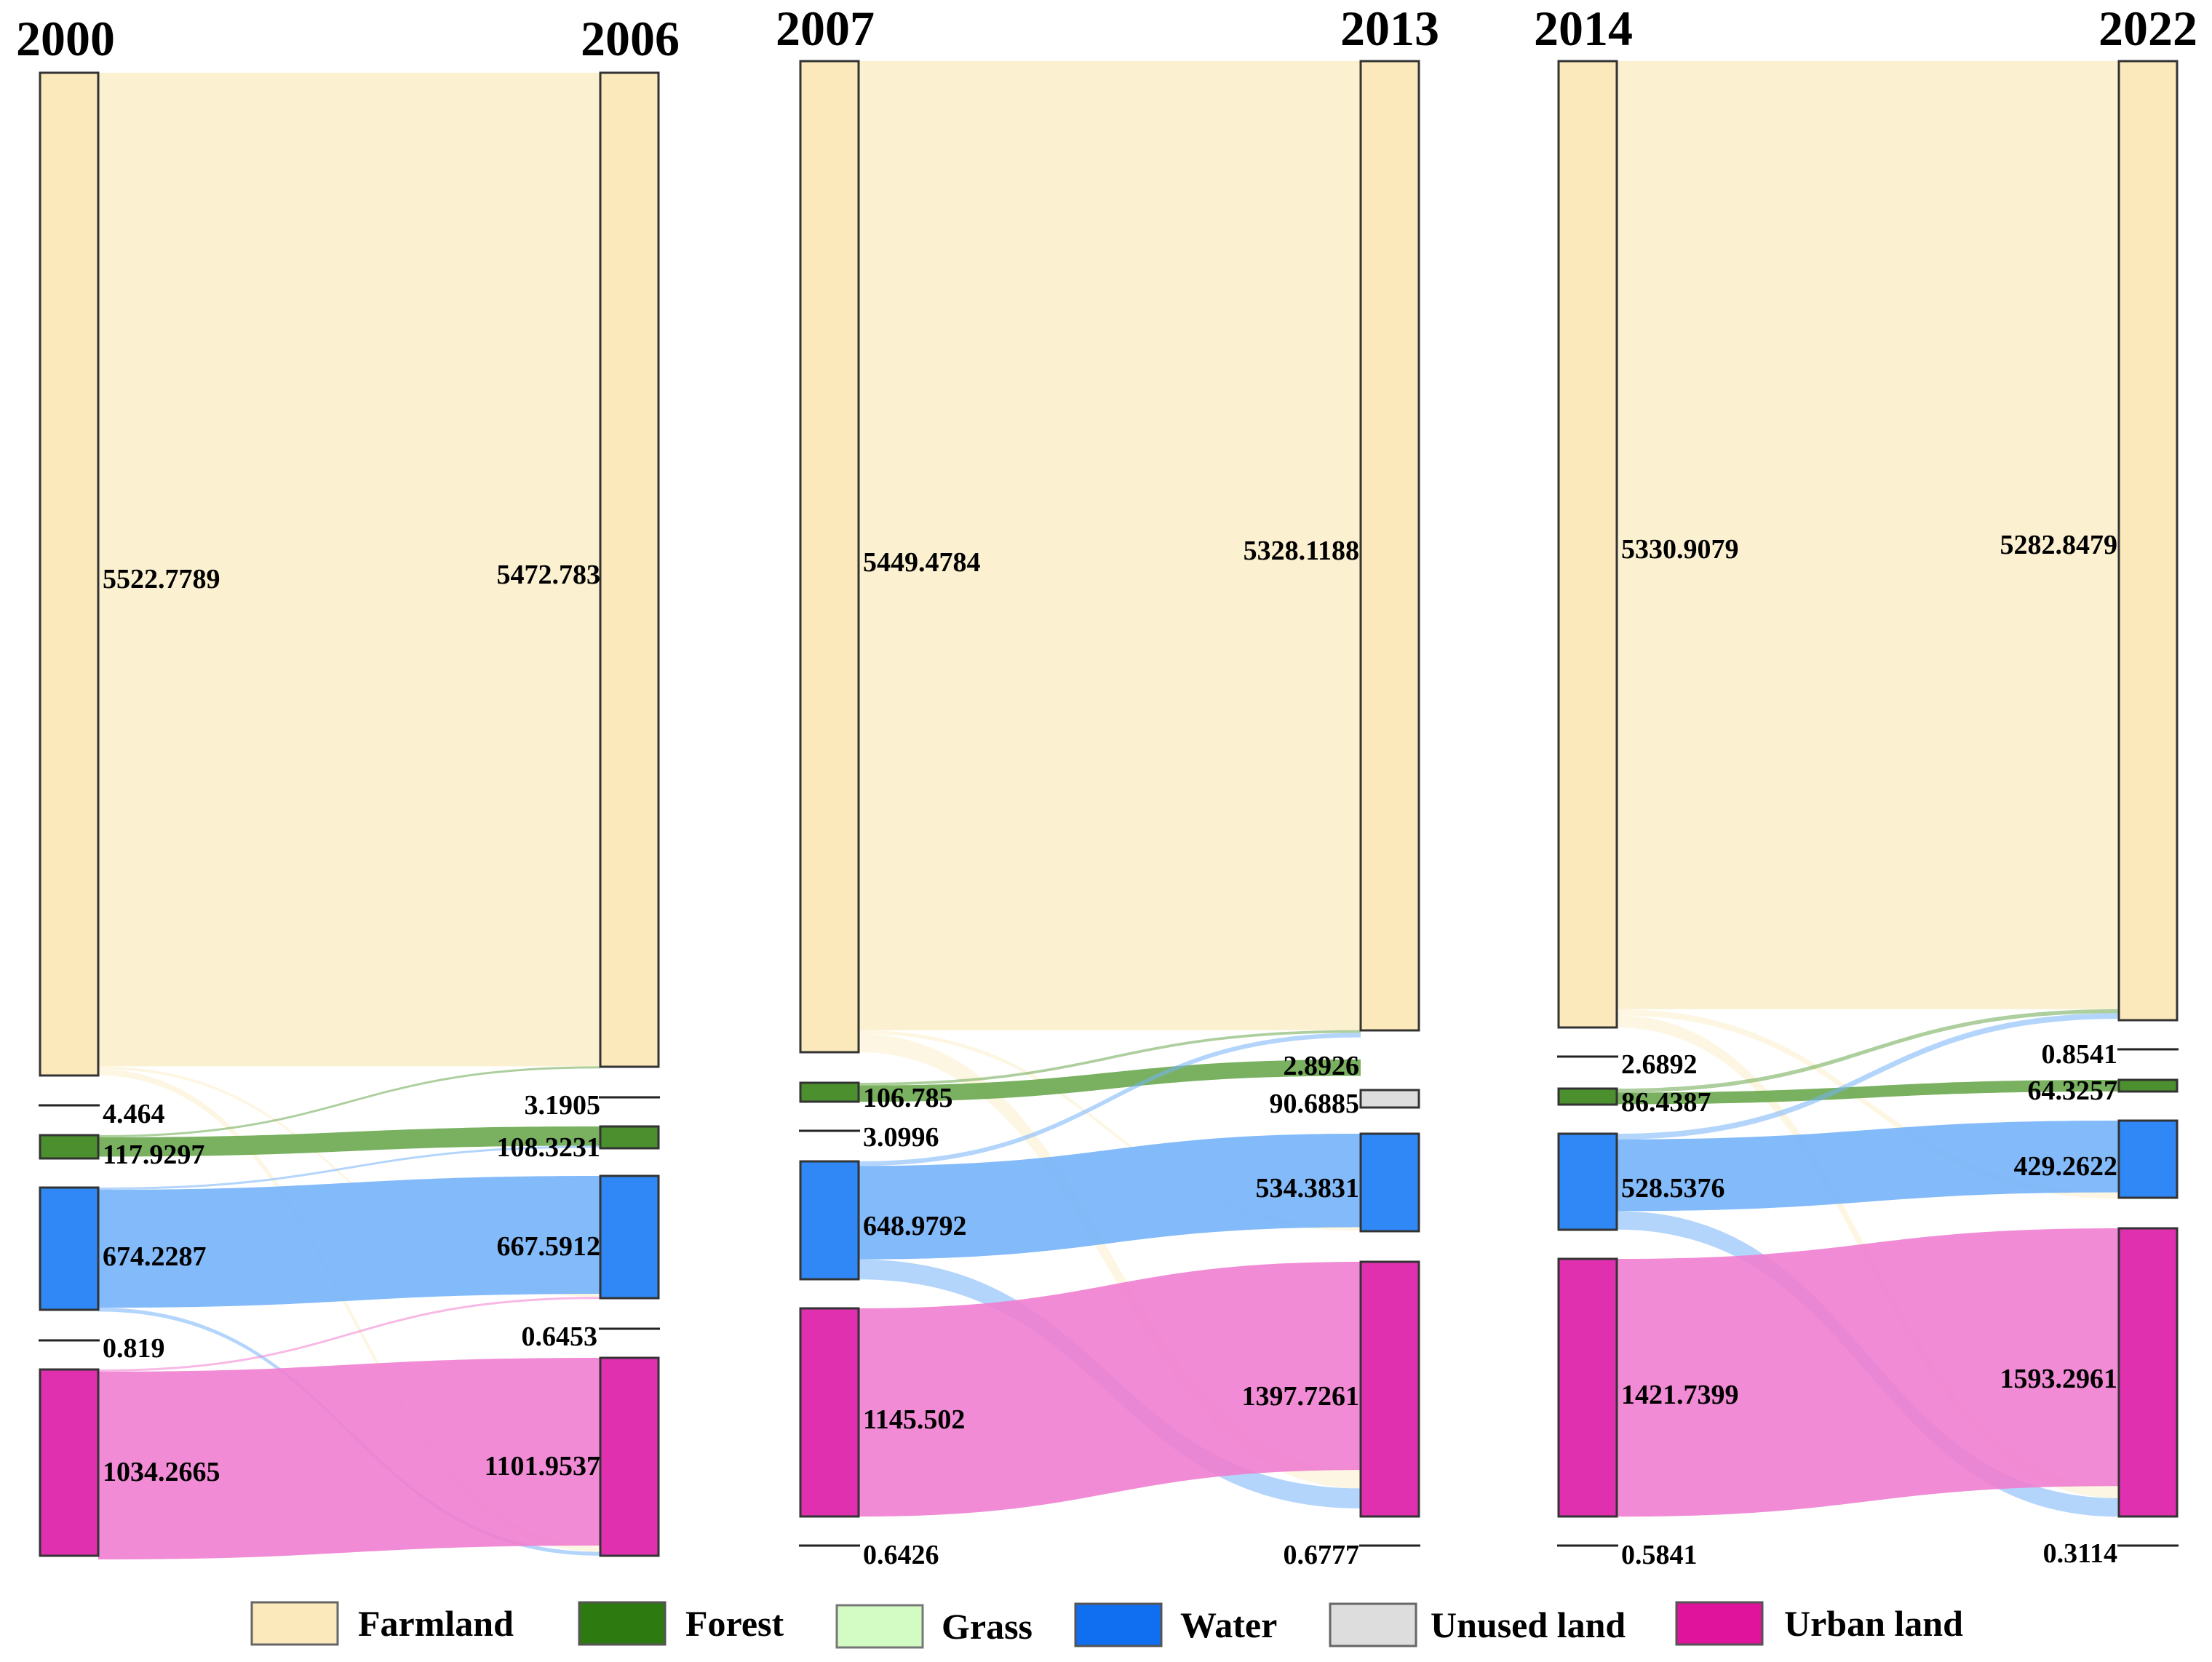 Image resolution: width=2212 pixels, height=1662 pixels. What do you see at coordinates (1659, 1555) in the screenshot?
I see `value-label-2014-grass: 0.5841` at bounding box center [1659, 1555].